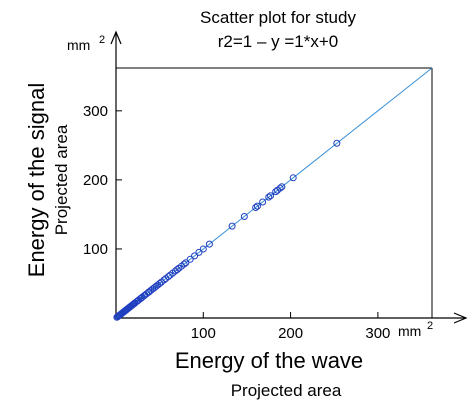 Image resolution: width=474 pixels, height=410 pixels. I want to click on x-unit-label: mm, so click(409, 331).